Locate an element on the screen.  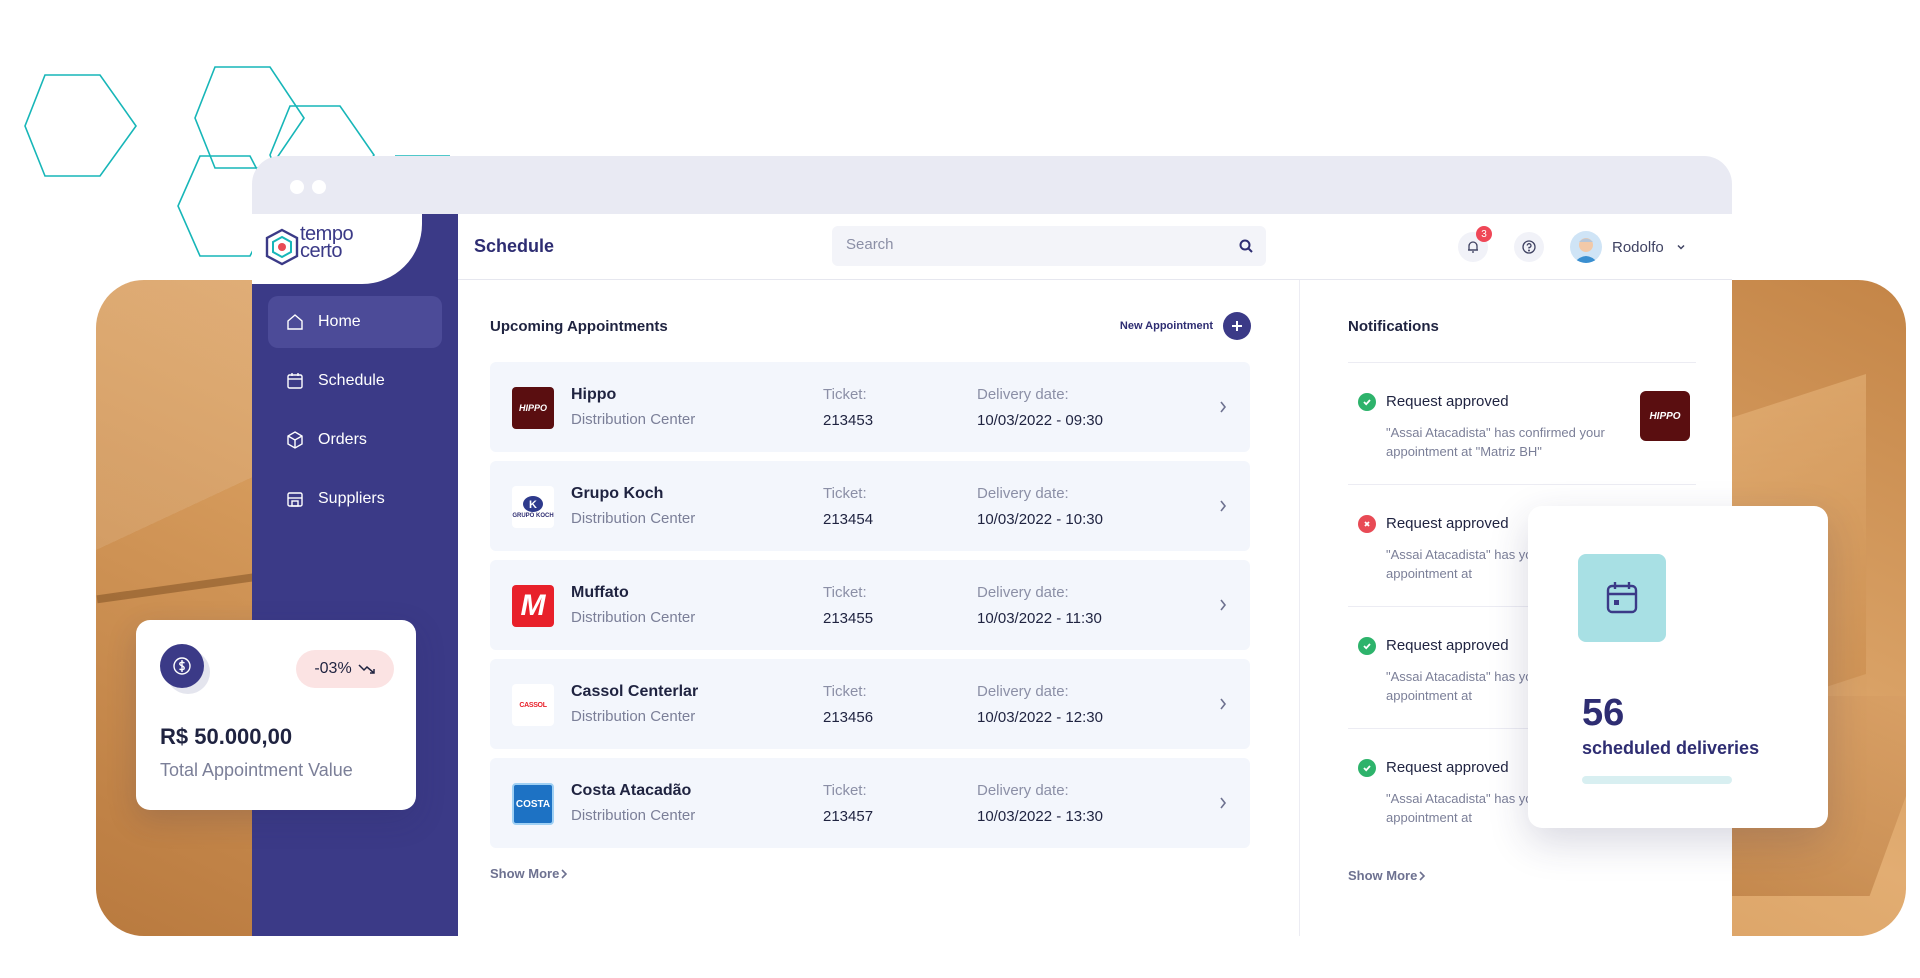
supplier-name: Muffato is located at coordinates (600, 592).